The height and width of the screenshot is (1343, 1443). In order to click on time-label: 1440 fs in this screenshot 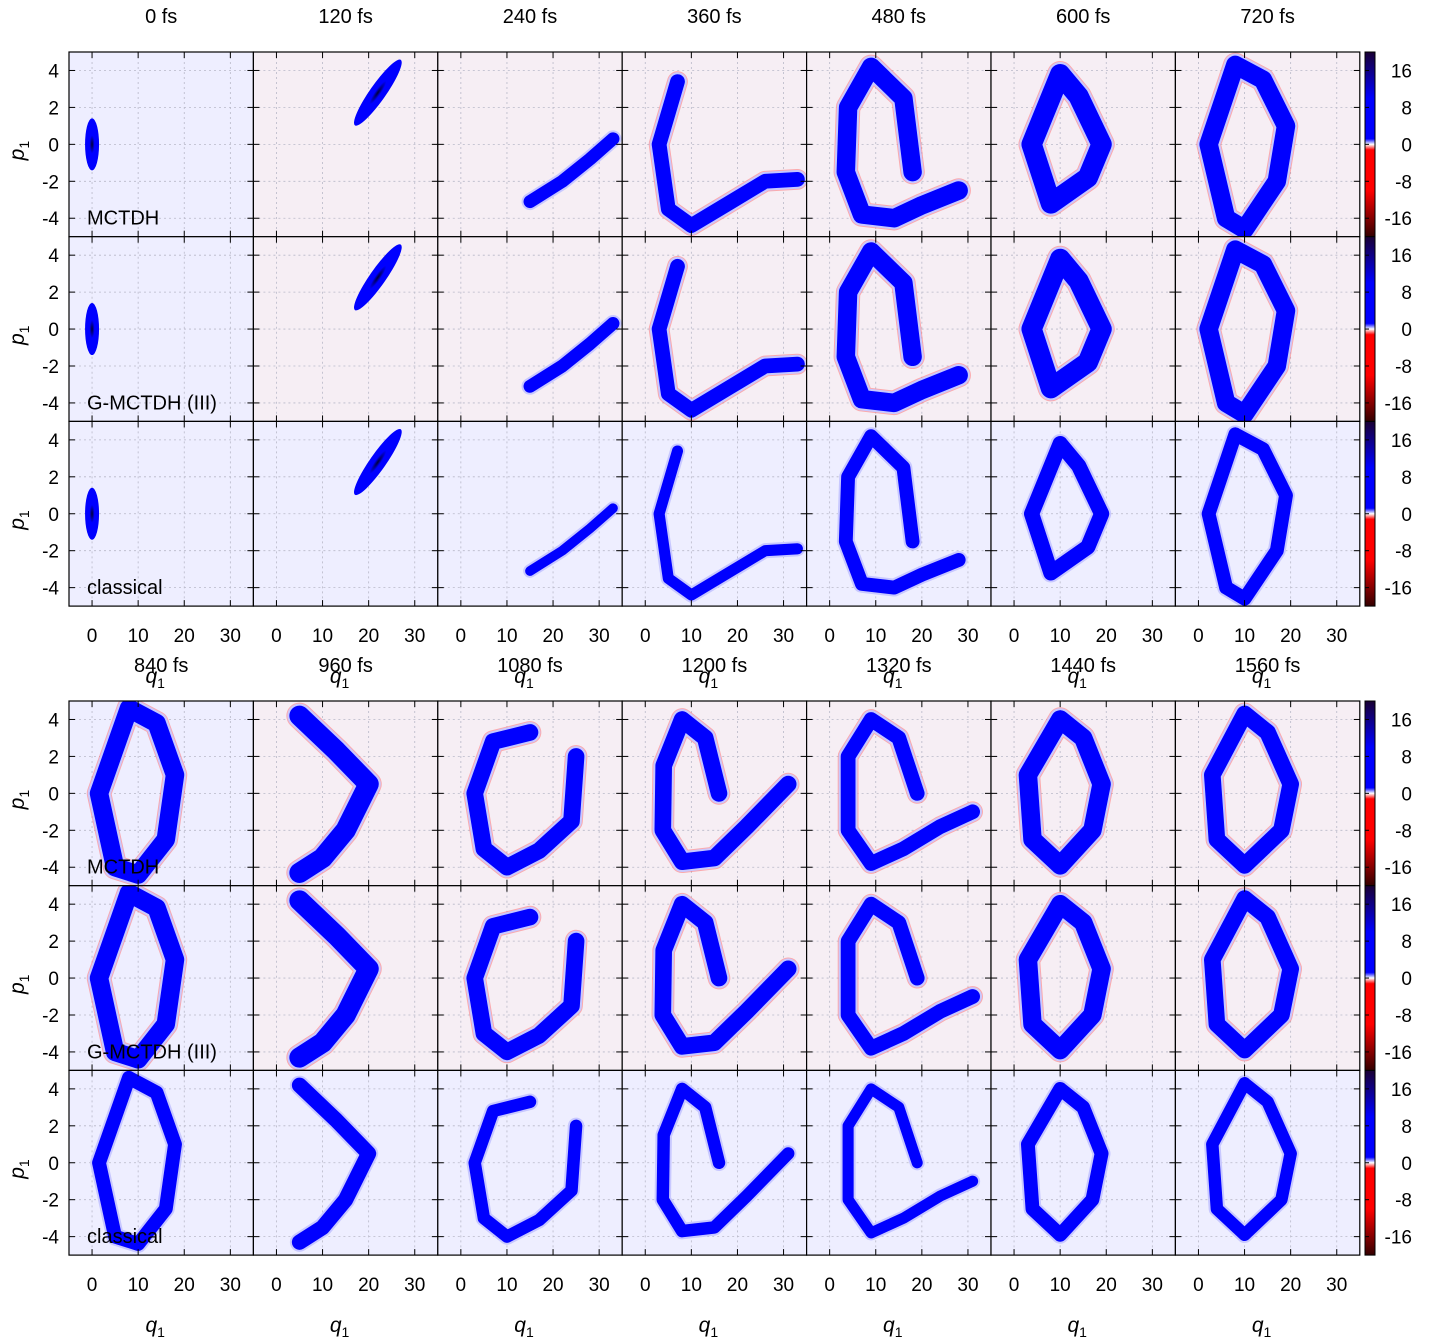, I will do `click(1083, 666)`.